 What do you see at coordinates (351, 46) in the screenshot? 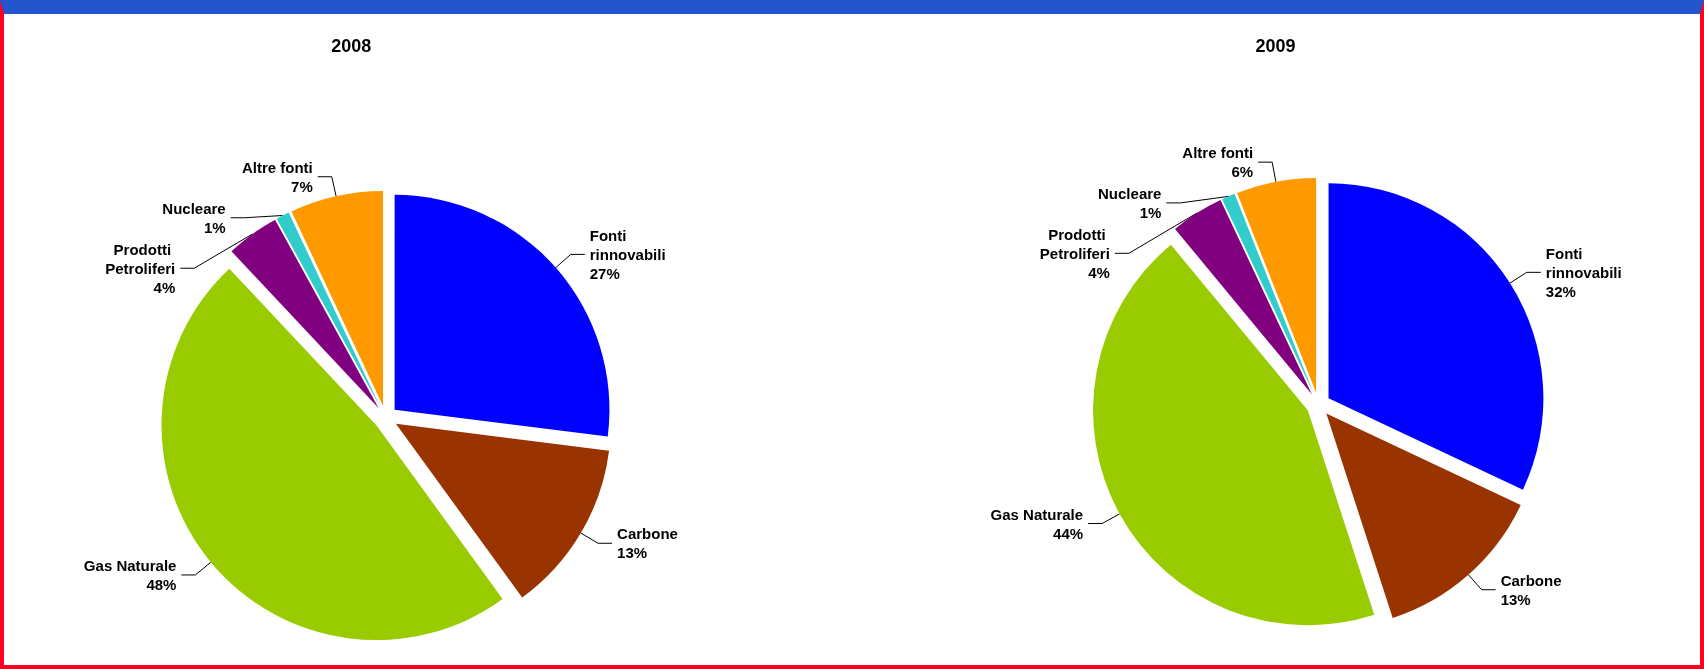
I see `chart-title: 2008` at bounding box center [351, 46].